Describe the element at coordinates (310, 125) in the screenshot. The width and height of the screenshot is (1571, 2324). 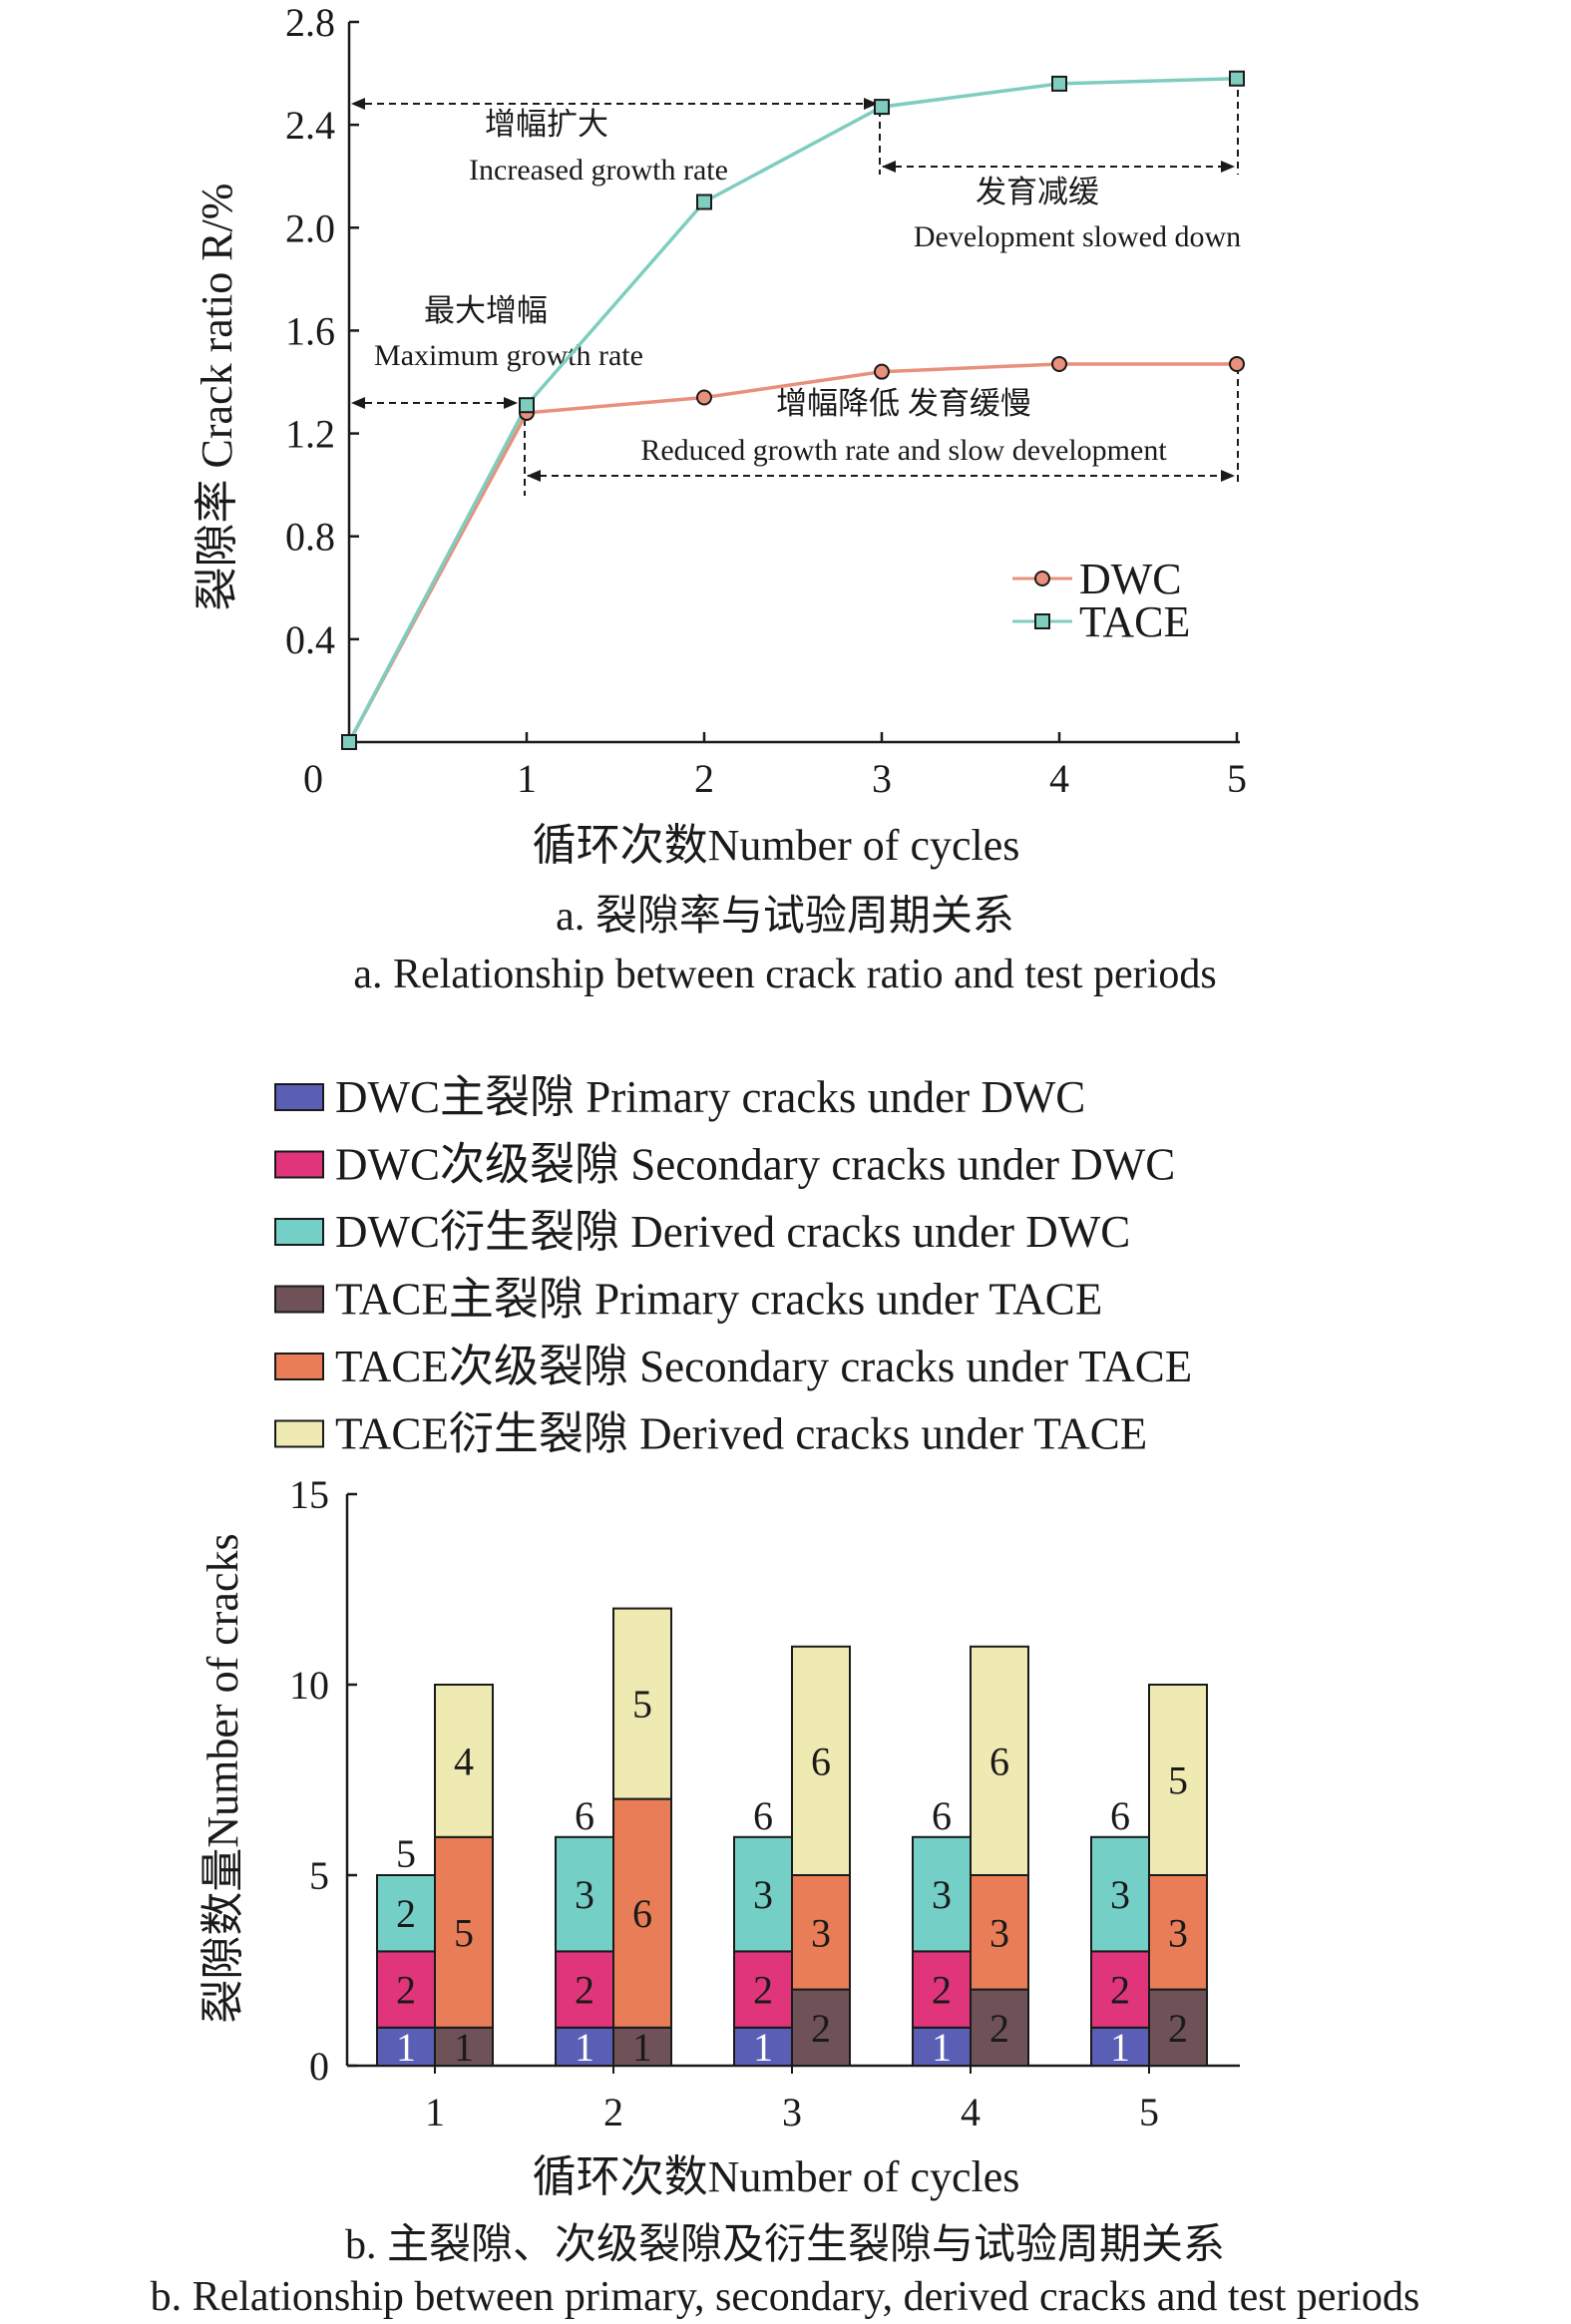
I see `y-tick-label: 2.4` at that location.